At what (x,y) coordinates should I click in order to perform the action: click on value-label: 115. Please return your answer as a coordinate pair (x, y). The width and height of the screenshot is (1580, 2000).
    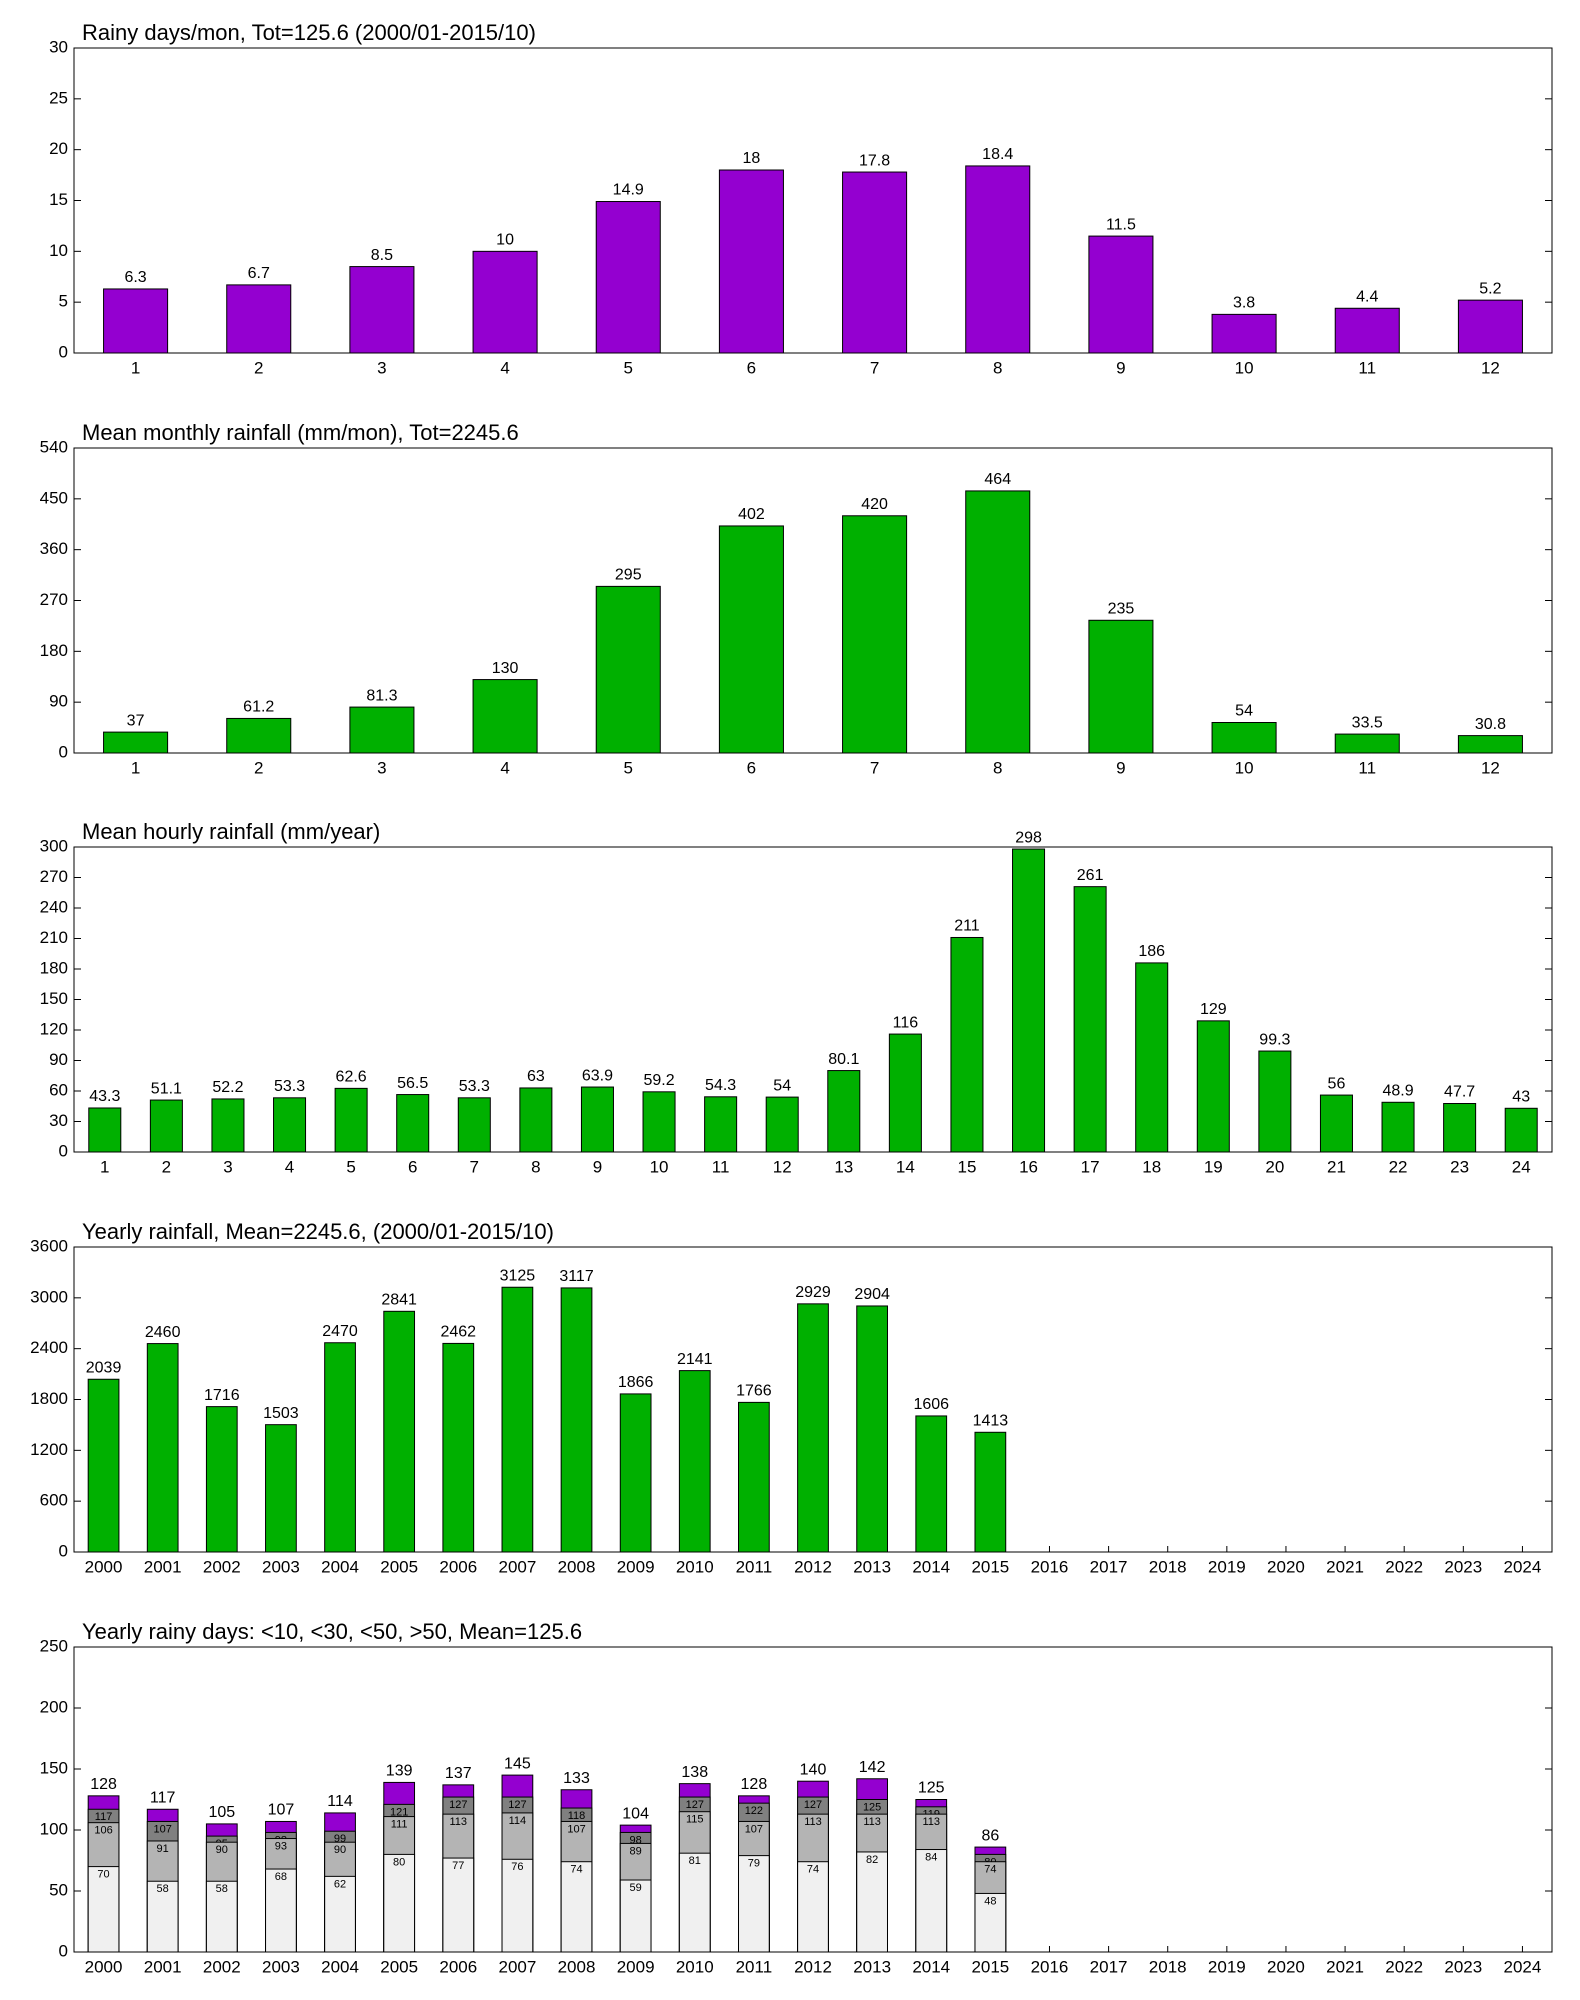
    Looking at the image, I should click on (695, 1820).